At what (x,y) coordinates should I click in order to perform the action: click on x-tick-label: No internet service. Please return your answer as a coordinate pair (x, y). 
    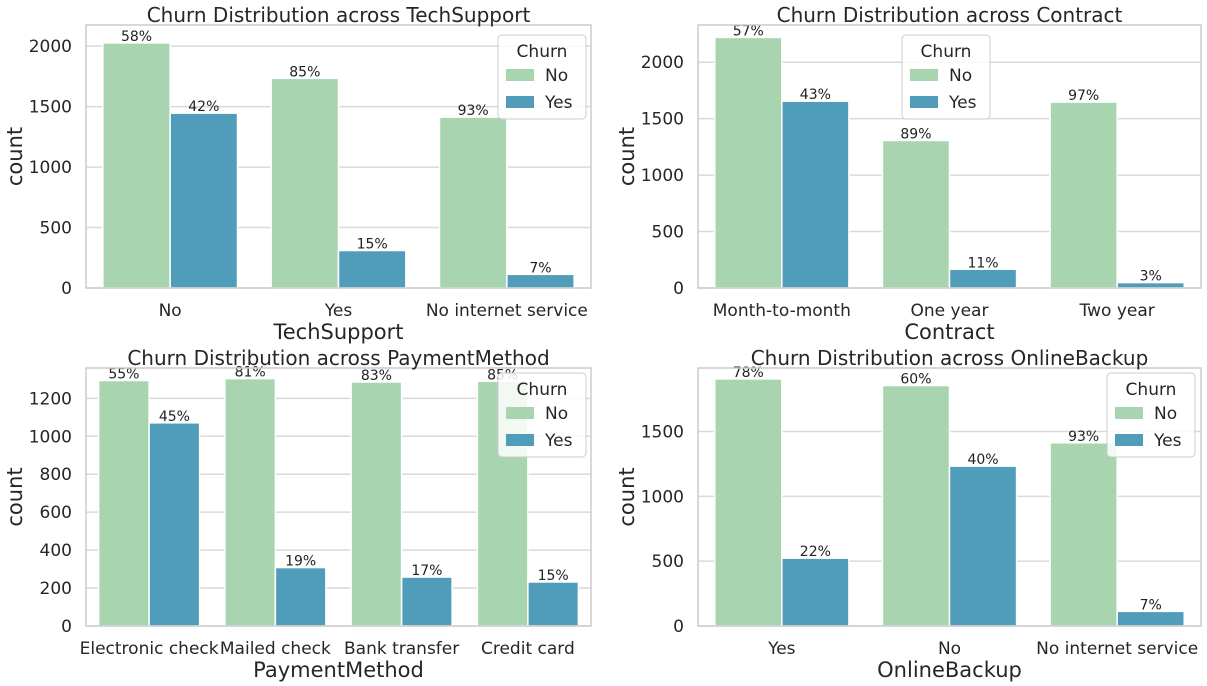
    Looking at the image, I should click on (1117, 649).